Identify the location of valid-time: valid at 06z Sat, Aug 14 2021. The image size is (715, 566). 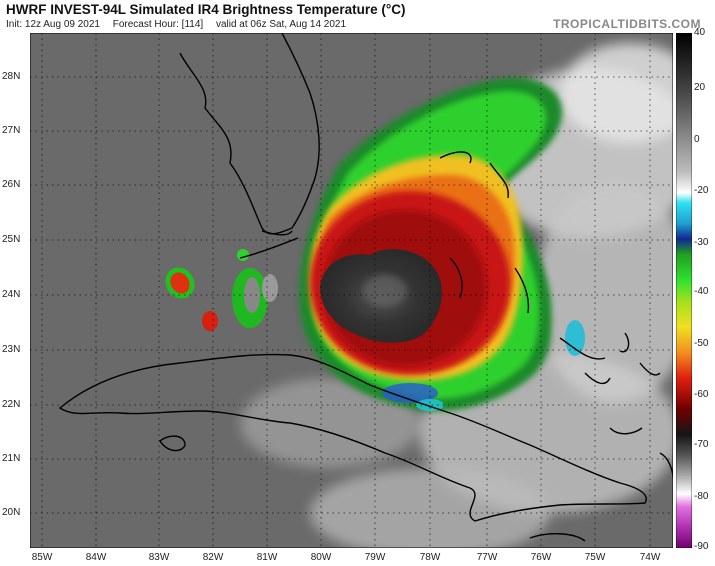
(281, 24).